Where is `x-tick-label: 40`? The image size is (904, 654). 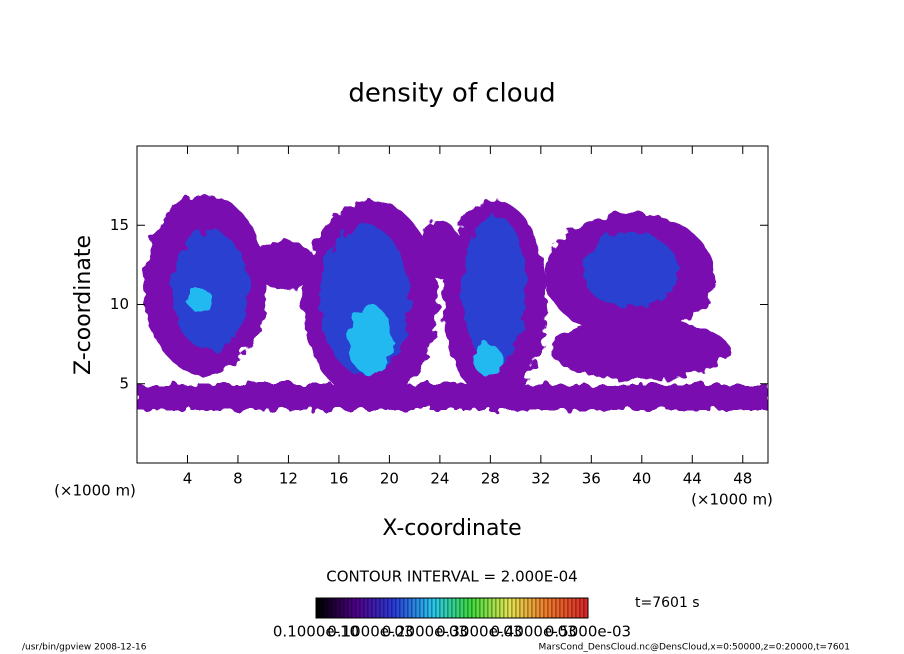 x-tick-label: 40 is located at coordinates (641, 479).